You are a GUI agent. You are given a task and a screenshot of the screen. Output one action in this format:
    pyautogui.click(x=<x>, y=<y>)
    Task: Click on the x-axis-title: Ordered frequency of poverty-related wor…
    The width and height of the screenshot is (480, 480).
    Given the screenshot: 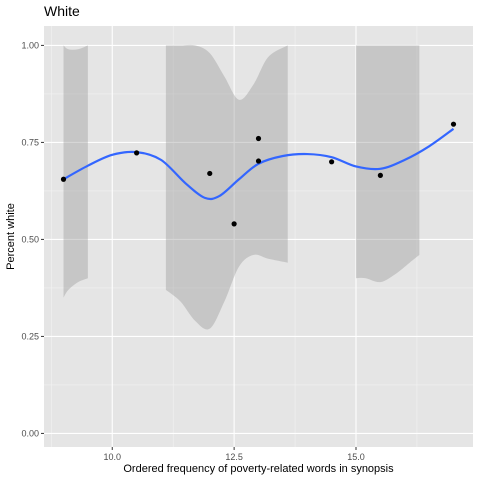 What is the action you would take?
    pyautogui.click(x=258, y=469)
    